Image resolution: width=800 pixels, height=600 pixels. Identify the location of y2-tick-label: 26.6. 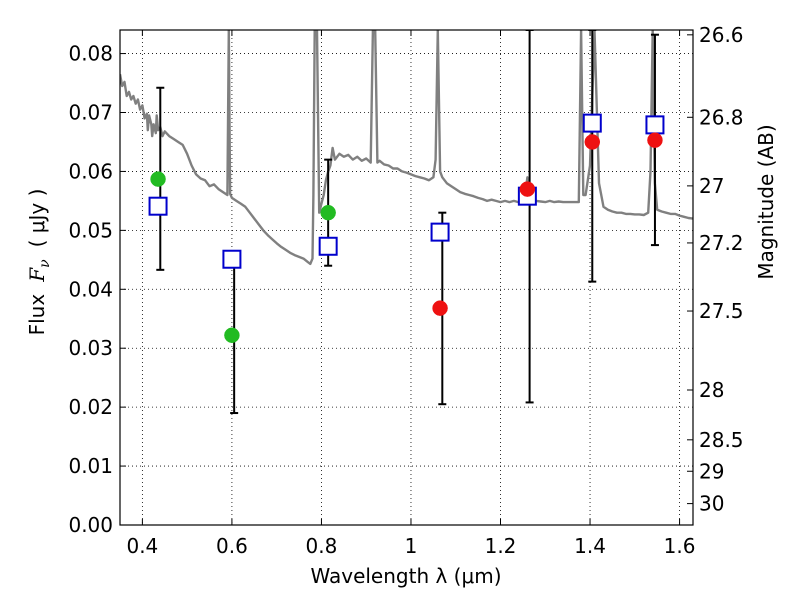
(721, 35).